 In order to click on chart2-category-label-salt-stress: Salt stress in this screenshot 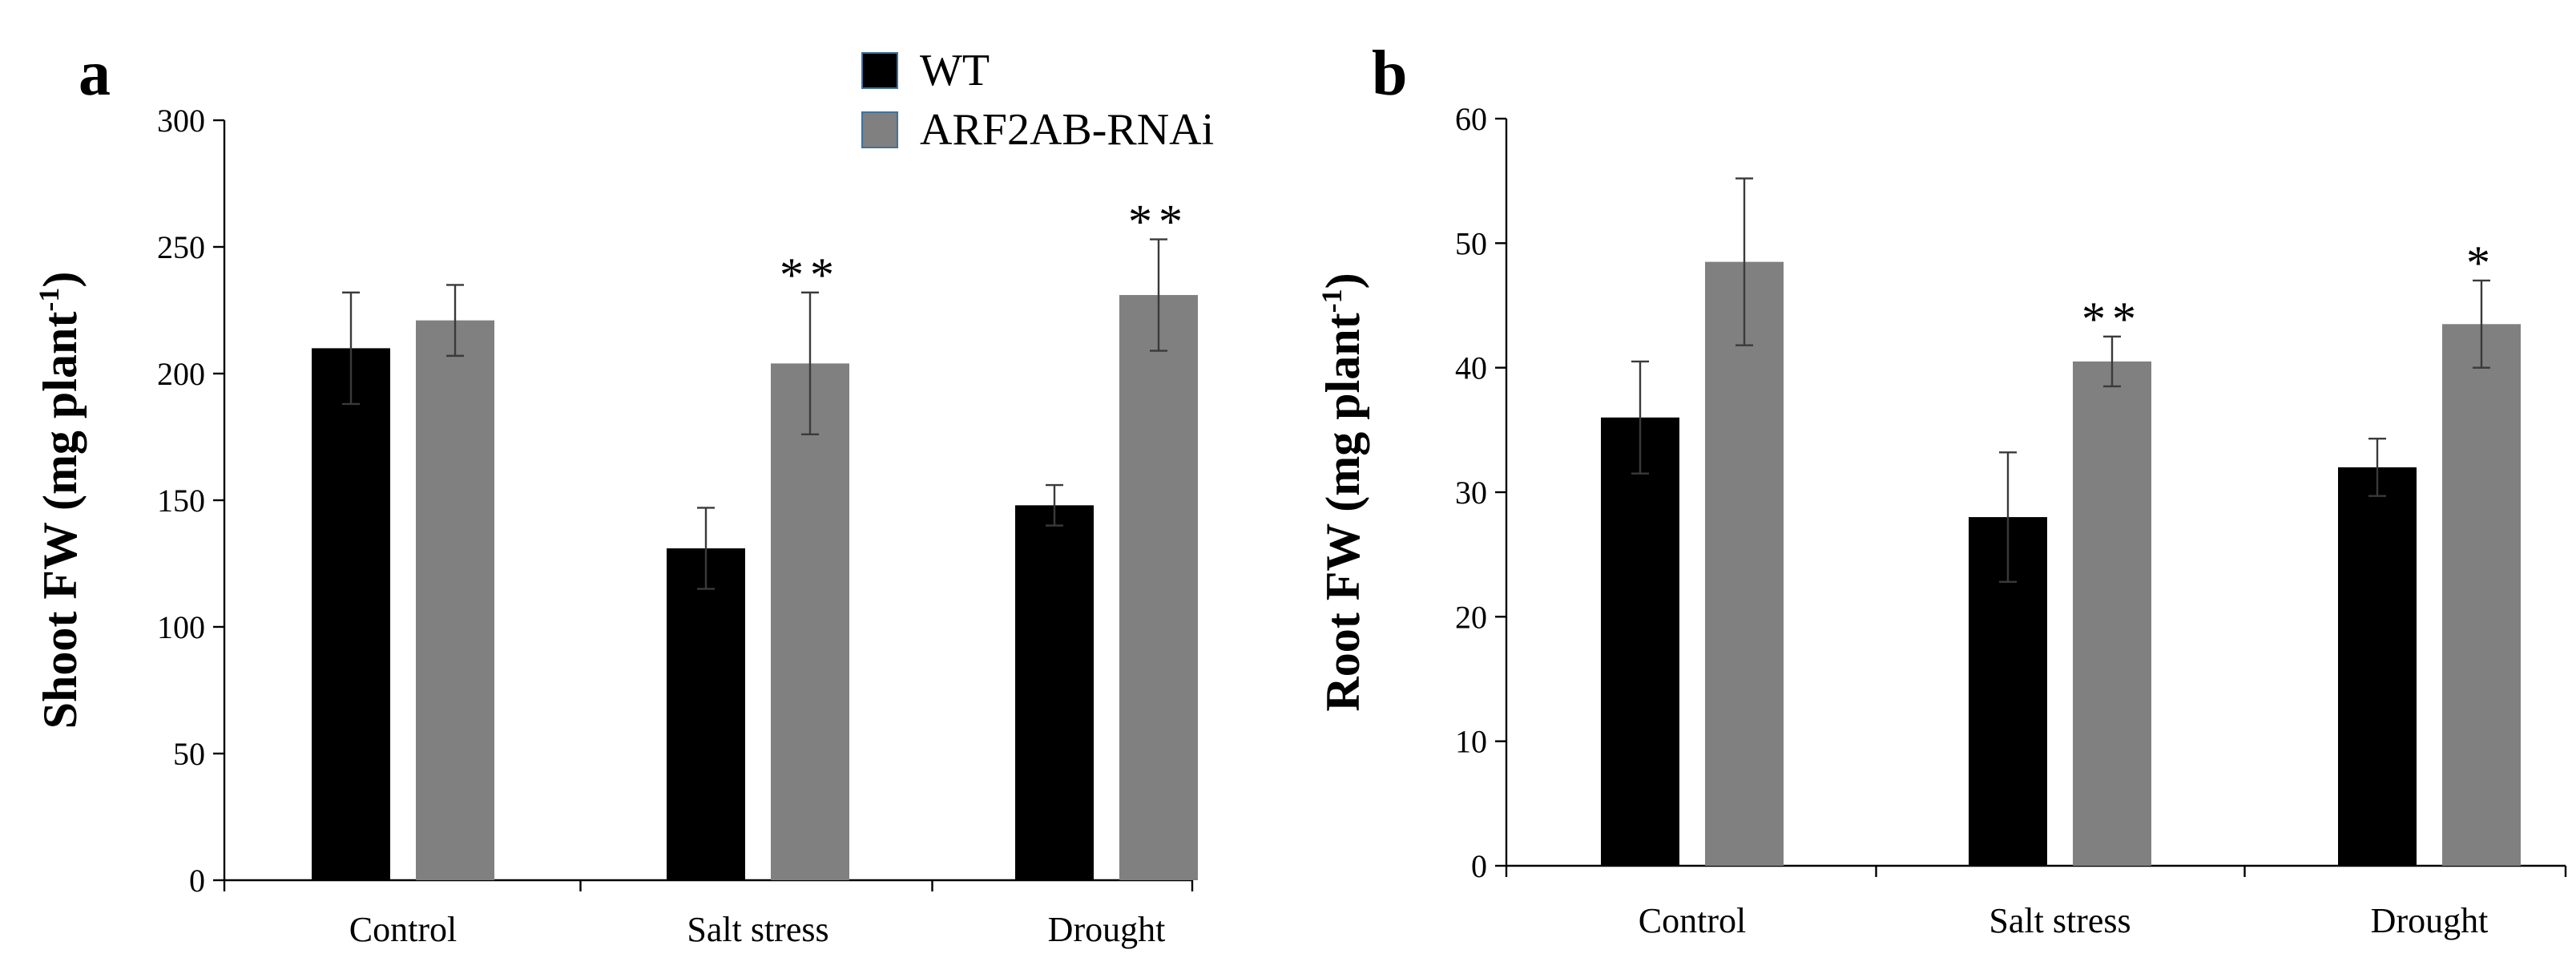, I will do `click(2060, 920)`.